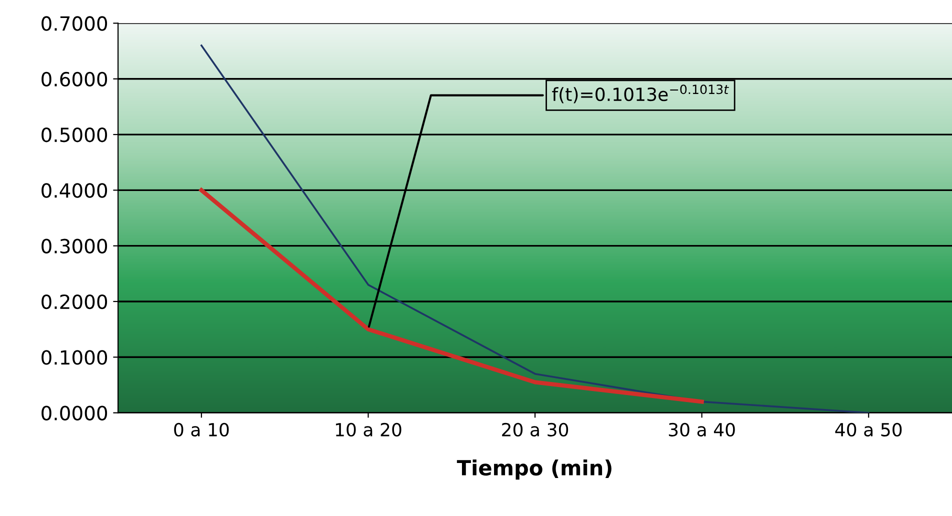  What do you see at coordinates (75, 357) in the screenshot?
I see `y-tick-label: 0.1000` at bounding box center [75, 357].